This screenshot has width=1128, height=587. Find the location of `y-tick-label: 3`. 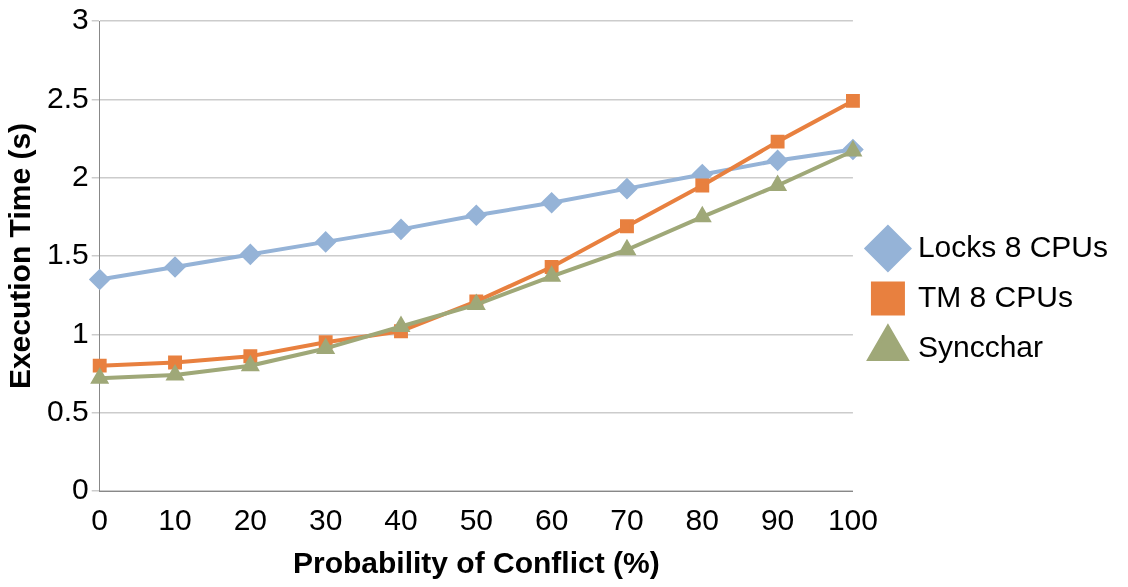

y-tick-label: 3 is located at coordinates (80, 19).